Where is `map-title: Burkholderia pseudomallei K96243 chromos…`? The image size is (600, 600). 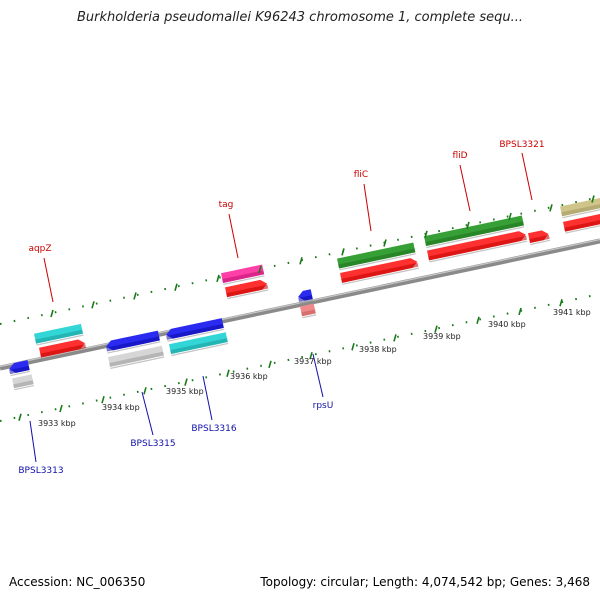 map-title: Burkholderia pseudomallei K96243 chromos… is located at coordinates (300, 17).